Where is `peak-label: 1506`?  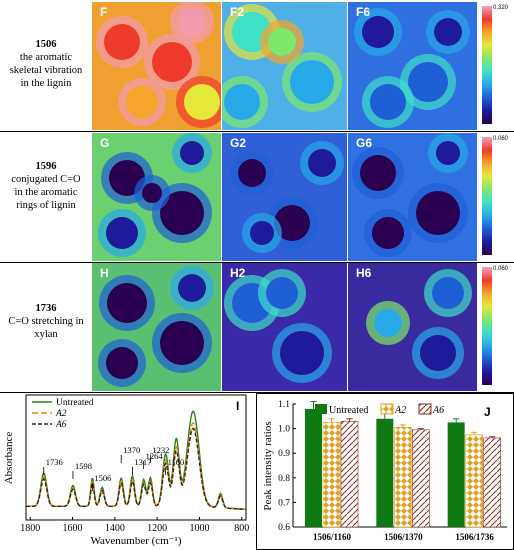 peak-label: 1506 is located at coordinates (102, 478).